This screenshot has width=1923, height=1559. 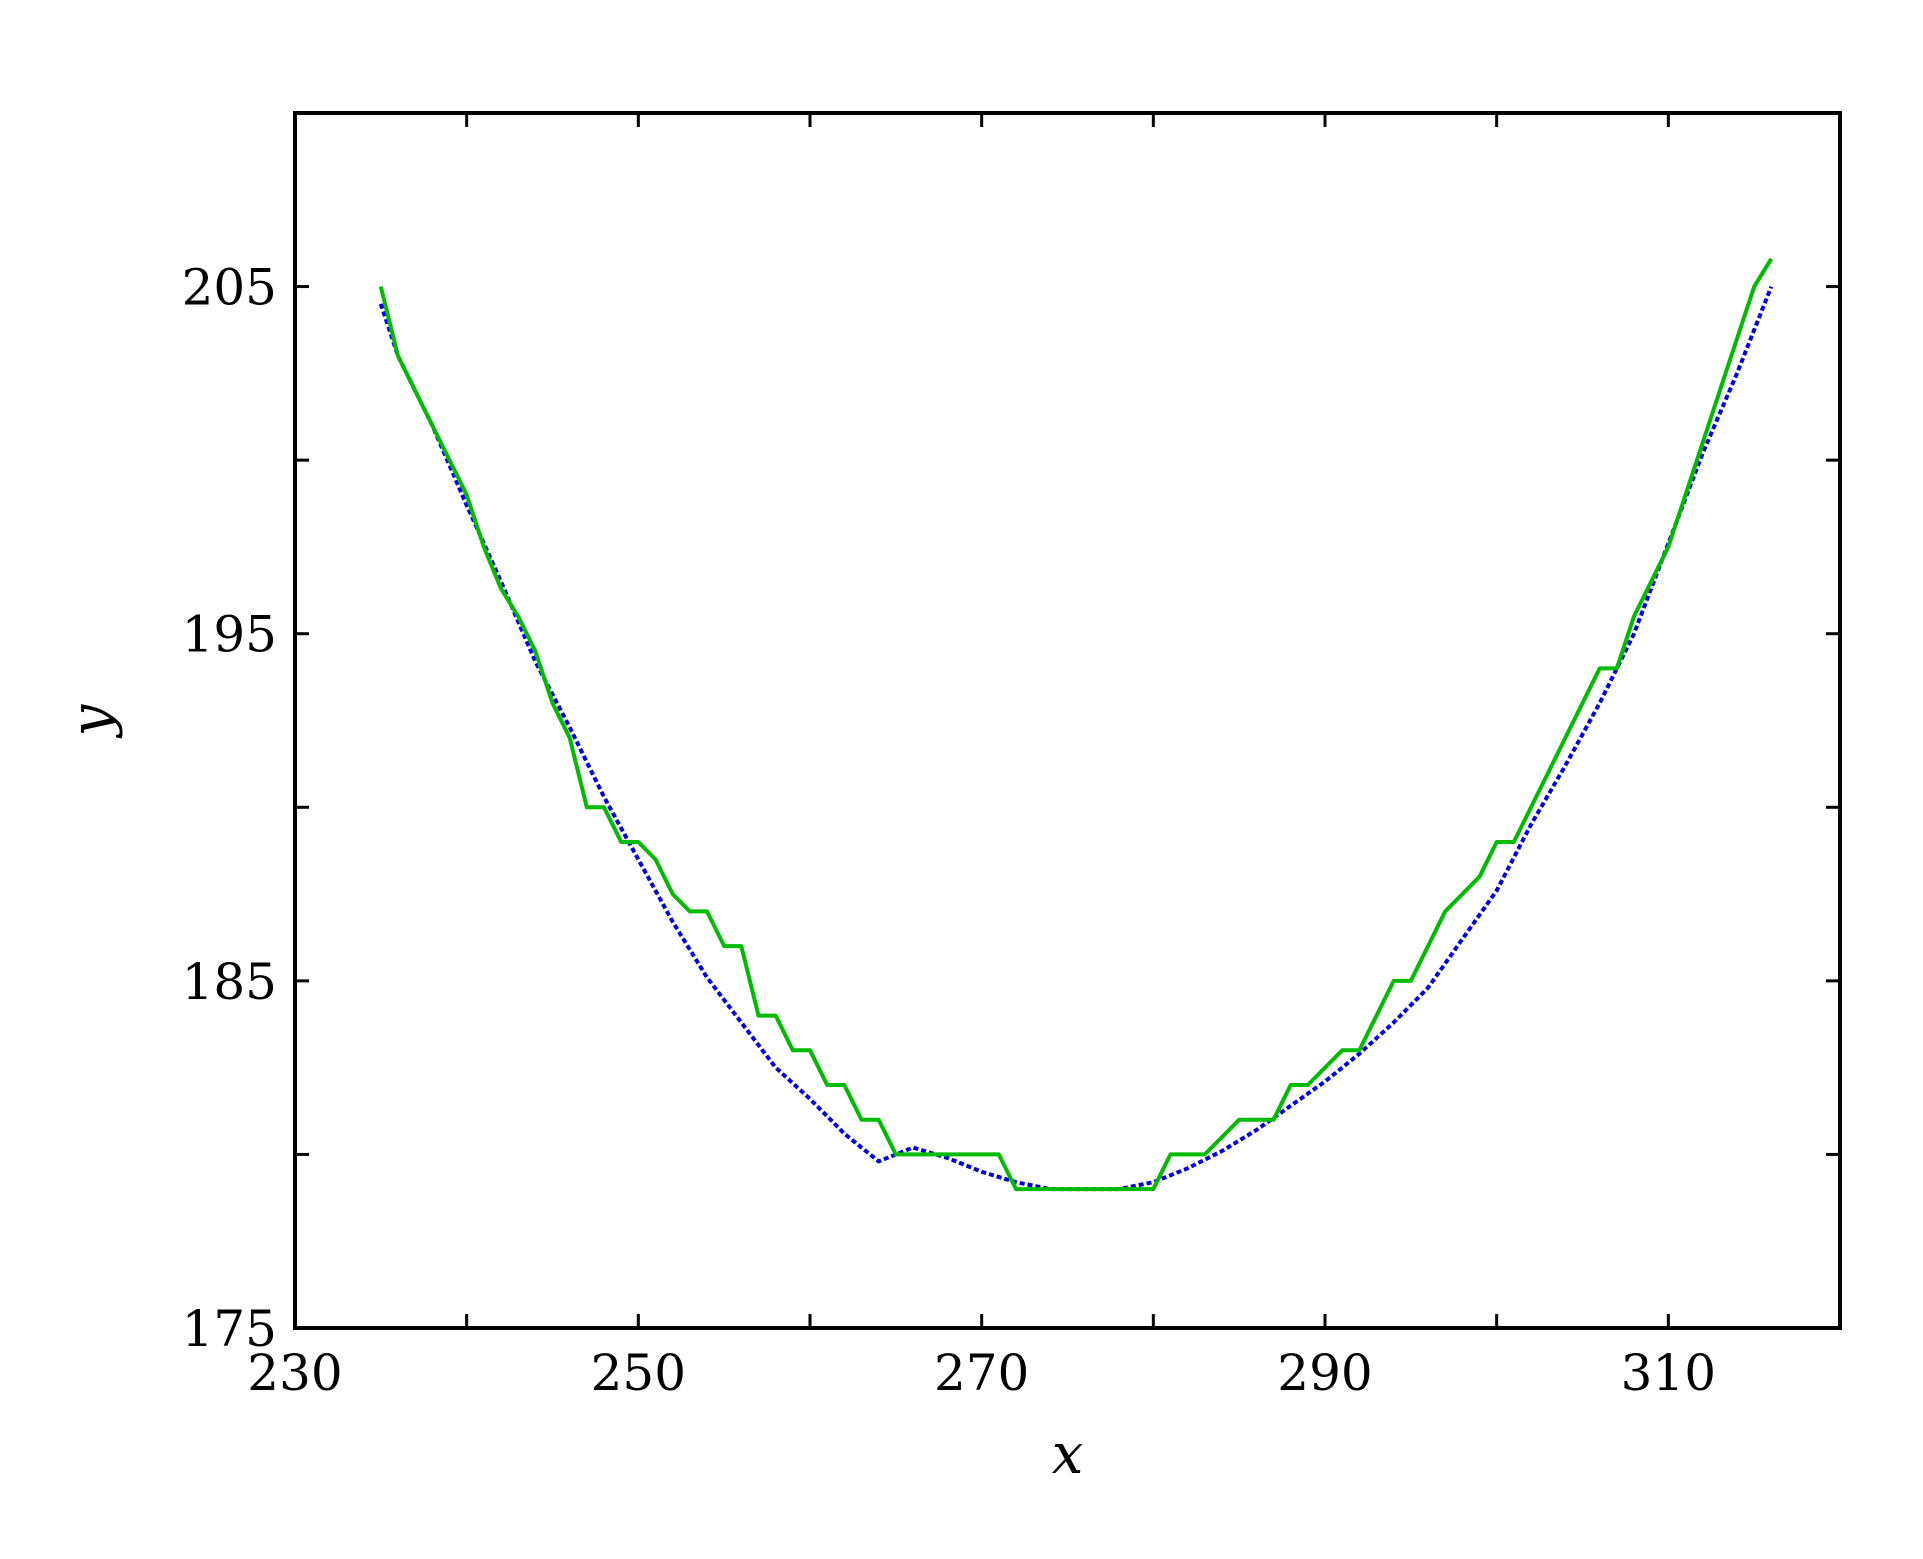 I want to click on x-tick-label: 250, so click(x=638, y=1373).